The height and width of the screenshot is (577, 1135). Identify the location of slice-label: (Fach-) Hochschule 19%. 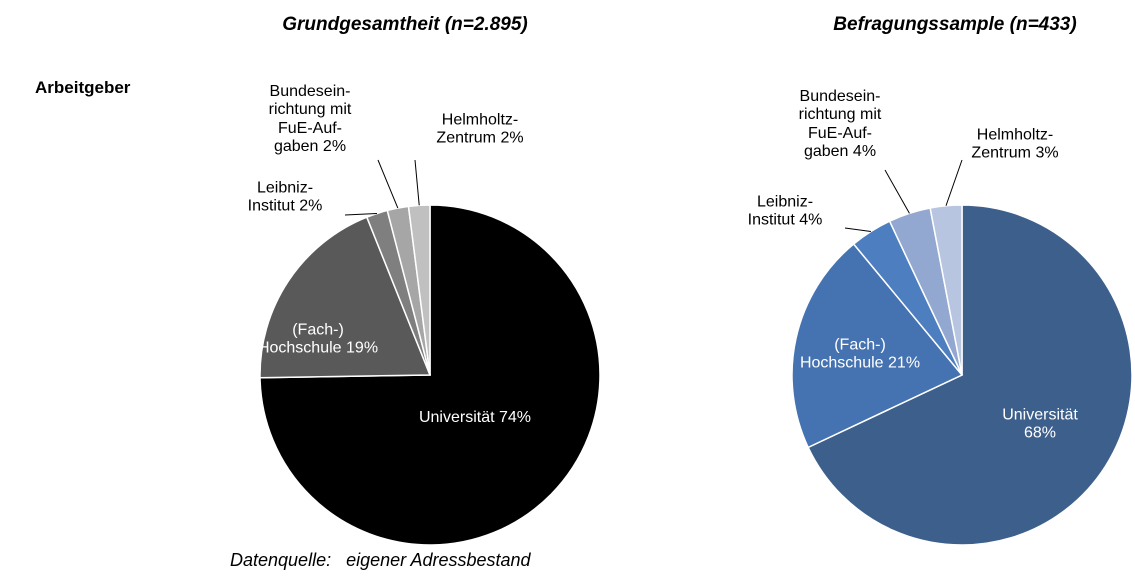
(318, 340).